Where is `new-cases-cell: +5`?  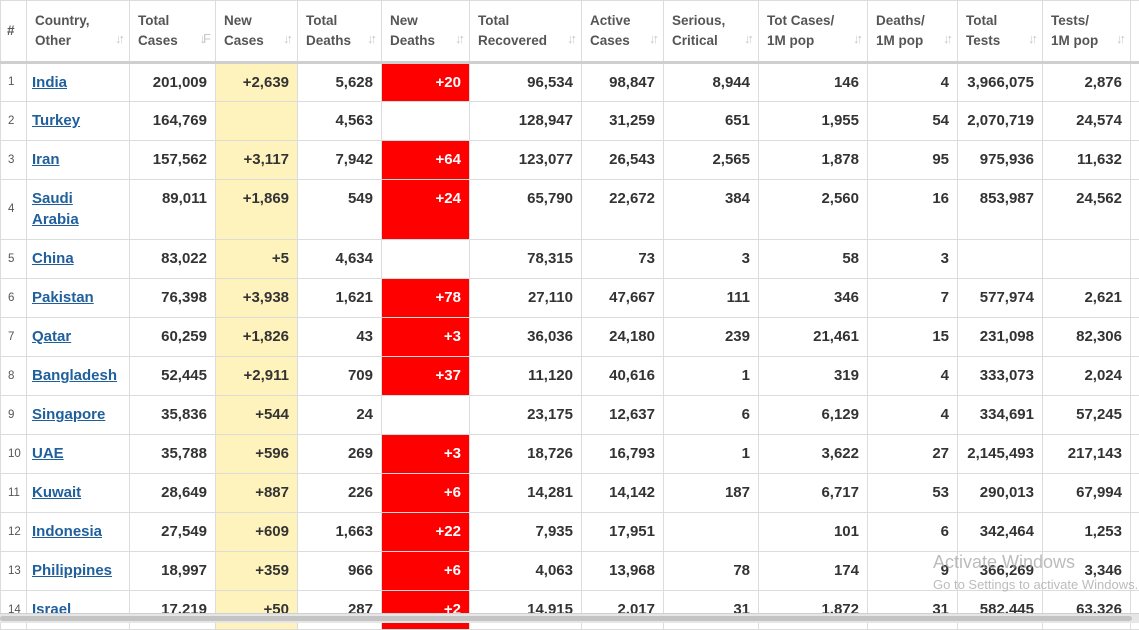
new-cases-cell: +5 is located at coordinates (257, 259).